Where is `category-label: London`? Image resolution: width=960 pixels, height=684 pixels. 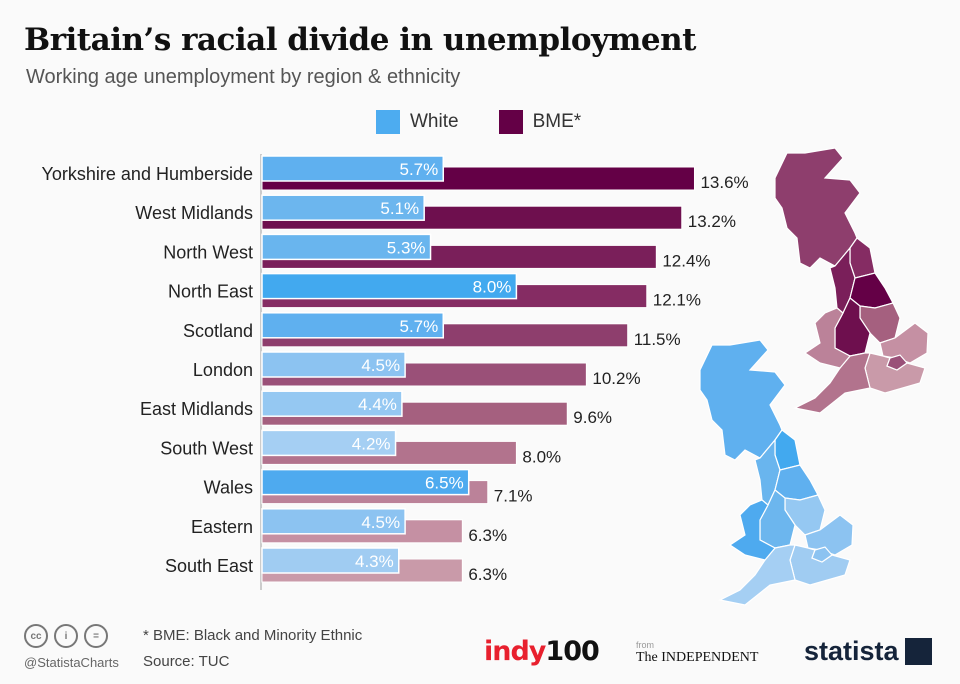
category-label: London is located at coordinates (223, 370).